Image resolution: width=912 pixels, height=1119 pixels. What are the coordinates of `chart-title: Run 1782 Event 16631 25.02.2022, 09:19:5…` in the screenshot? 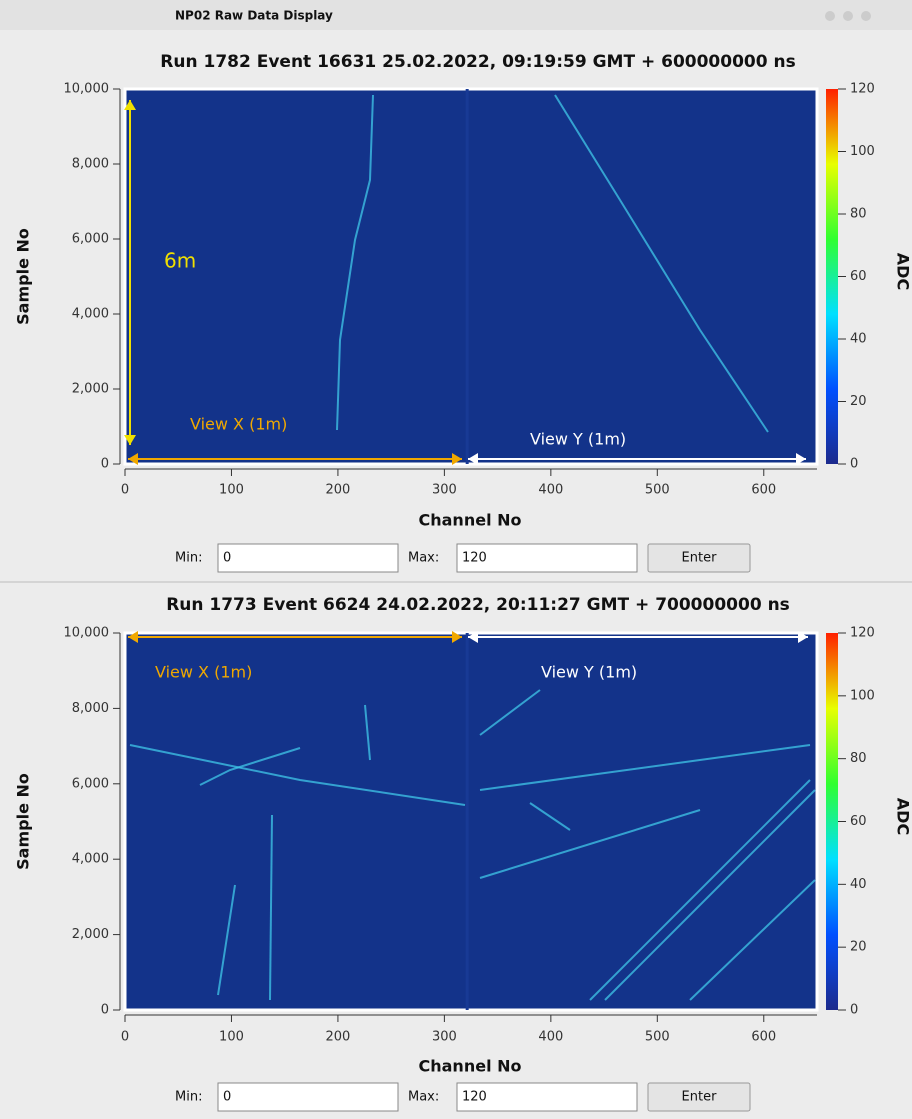 It's located at (477, 62).